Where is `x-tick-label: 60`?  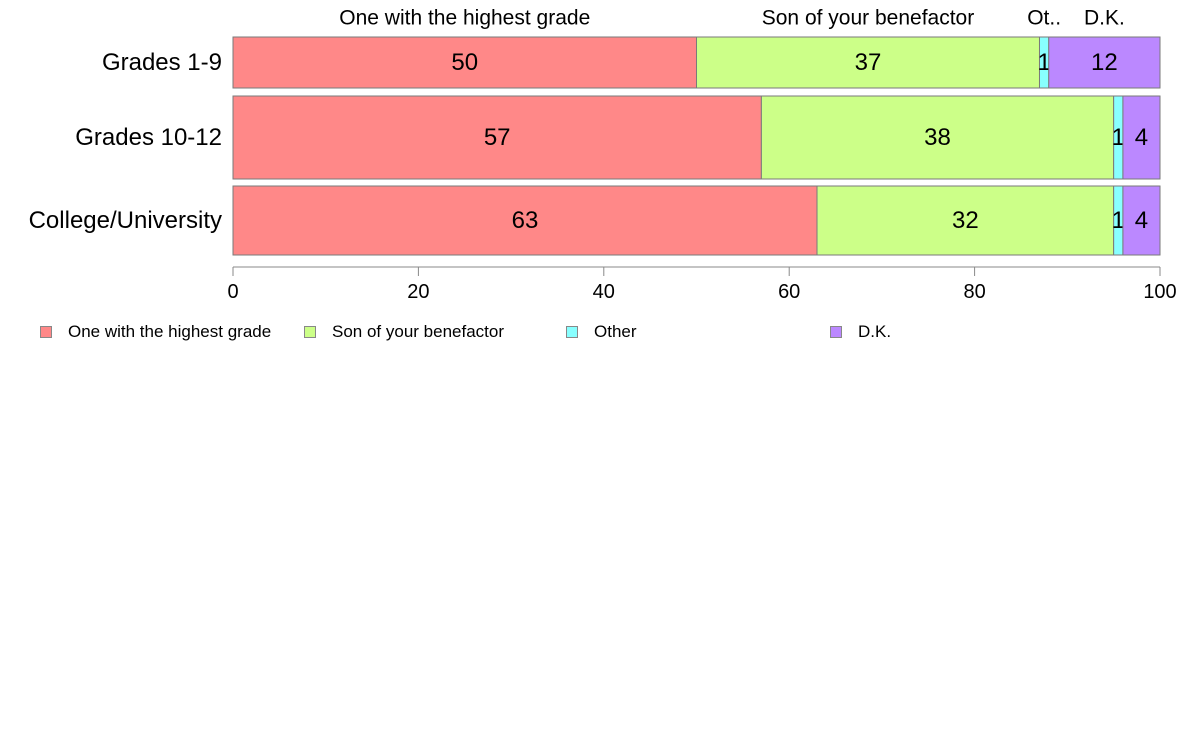
x-tick-label: 60 is located at coordinates (789, 292).